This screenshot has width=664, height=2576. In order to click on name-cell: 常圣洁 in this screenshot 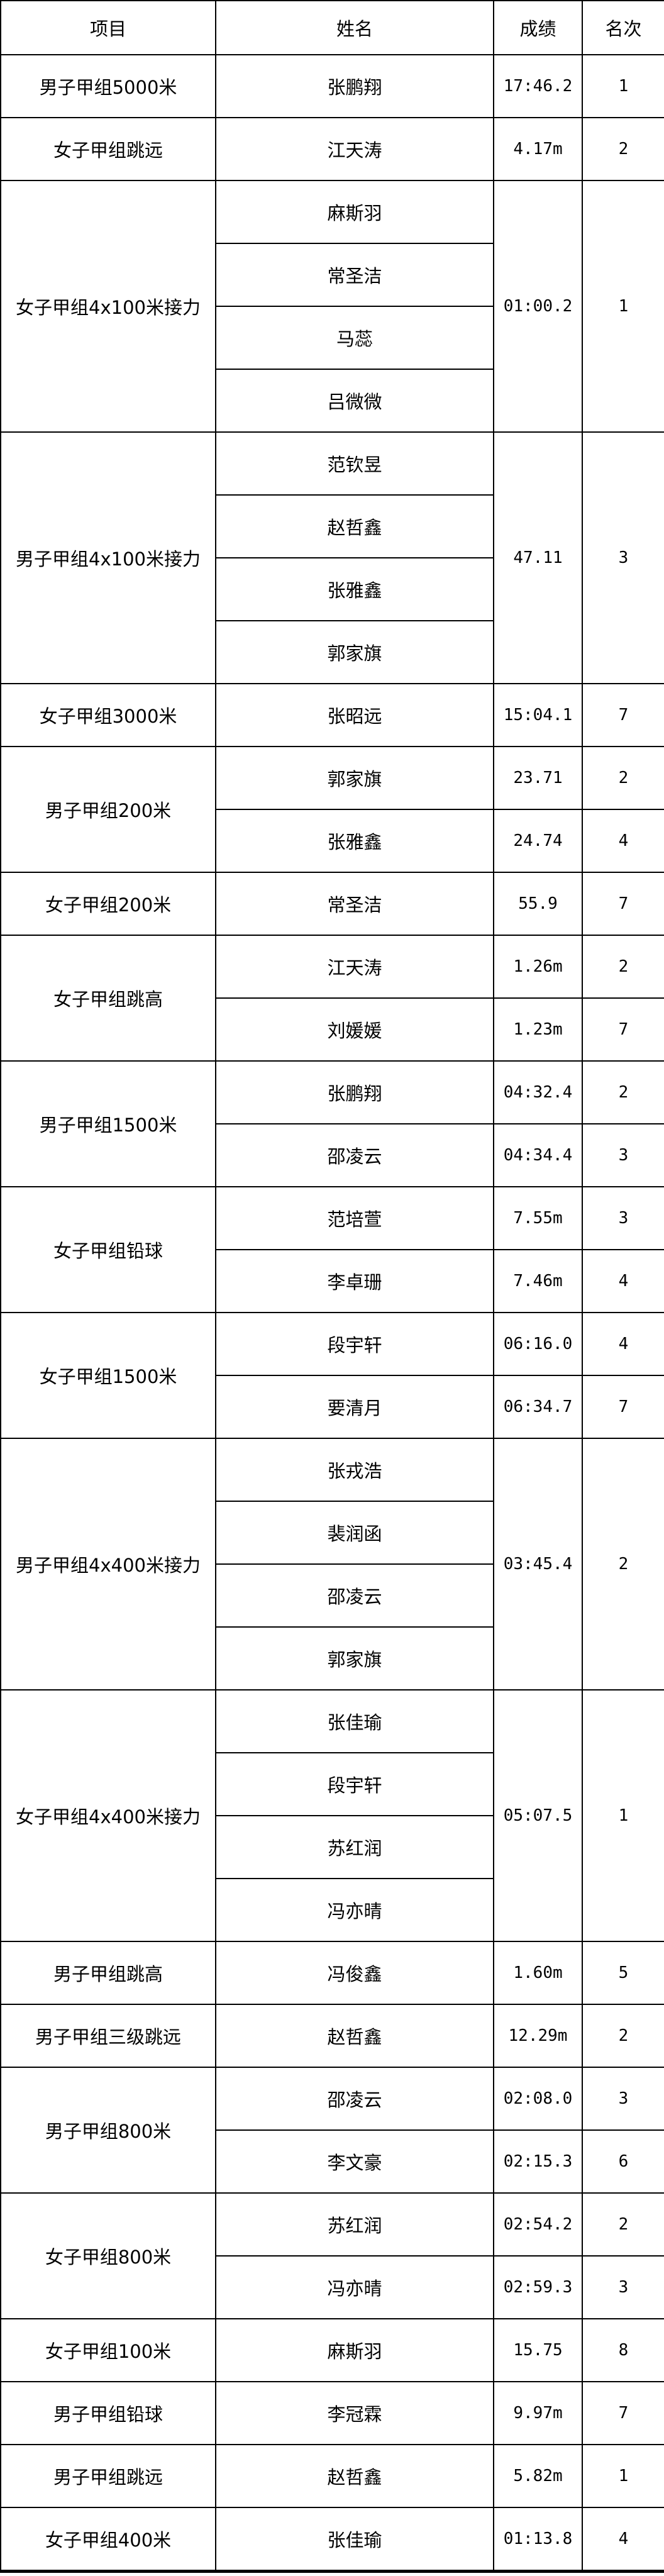, I will do `click(354, 904)`.